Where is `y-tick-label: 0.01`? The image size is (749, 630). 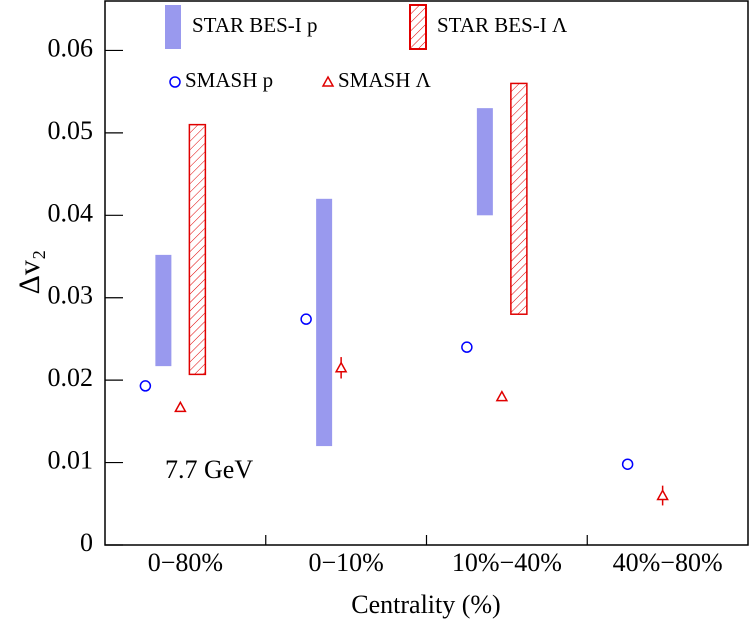
y-tick-label: 0.01 is located at coordinates (71, 460).